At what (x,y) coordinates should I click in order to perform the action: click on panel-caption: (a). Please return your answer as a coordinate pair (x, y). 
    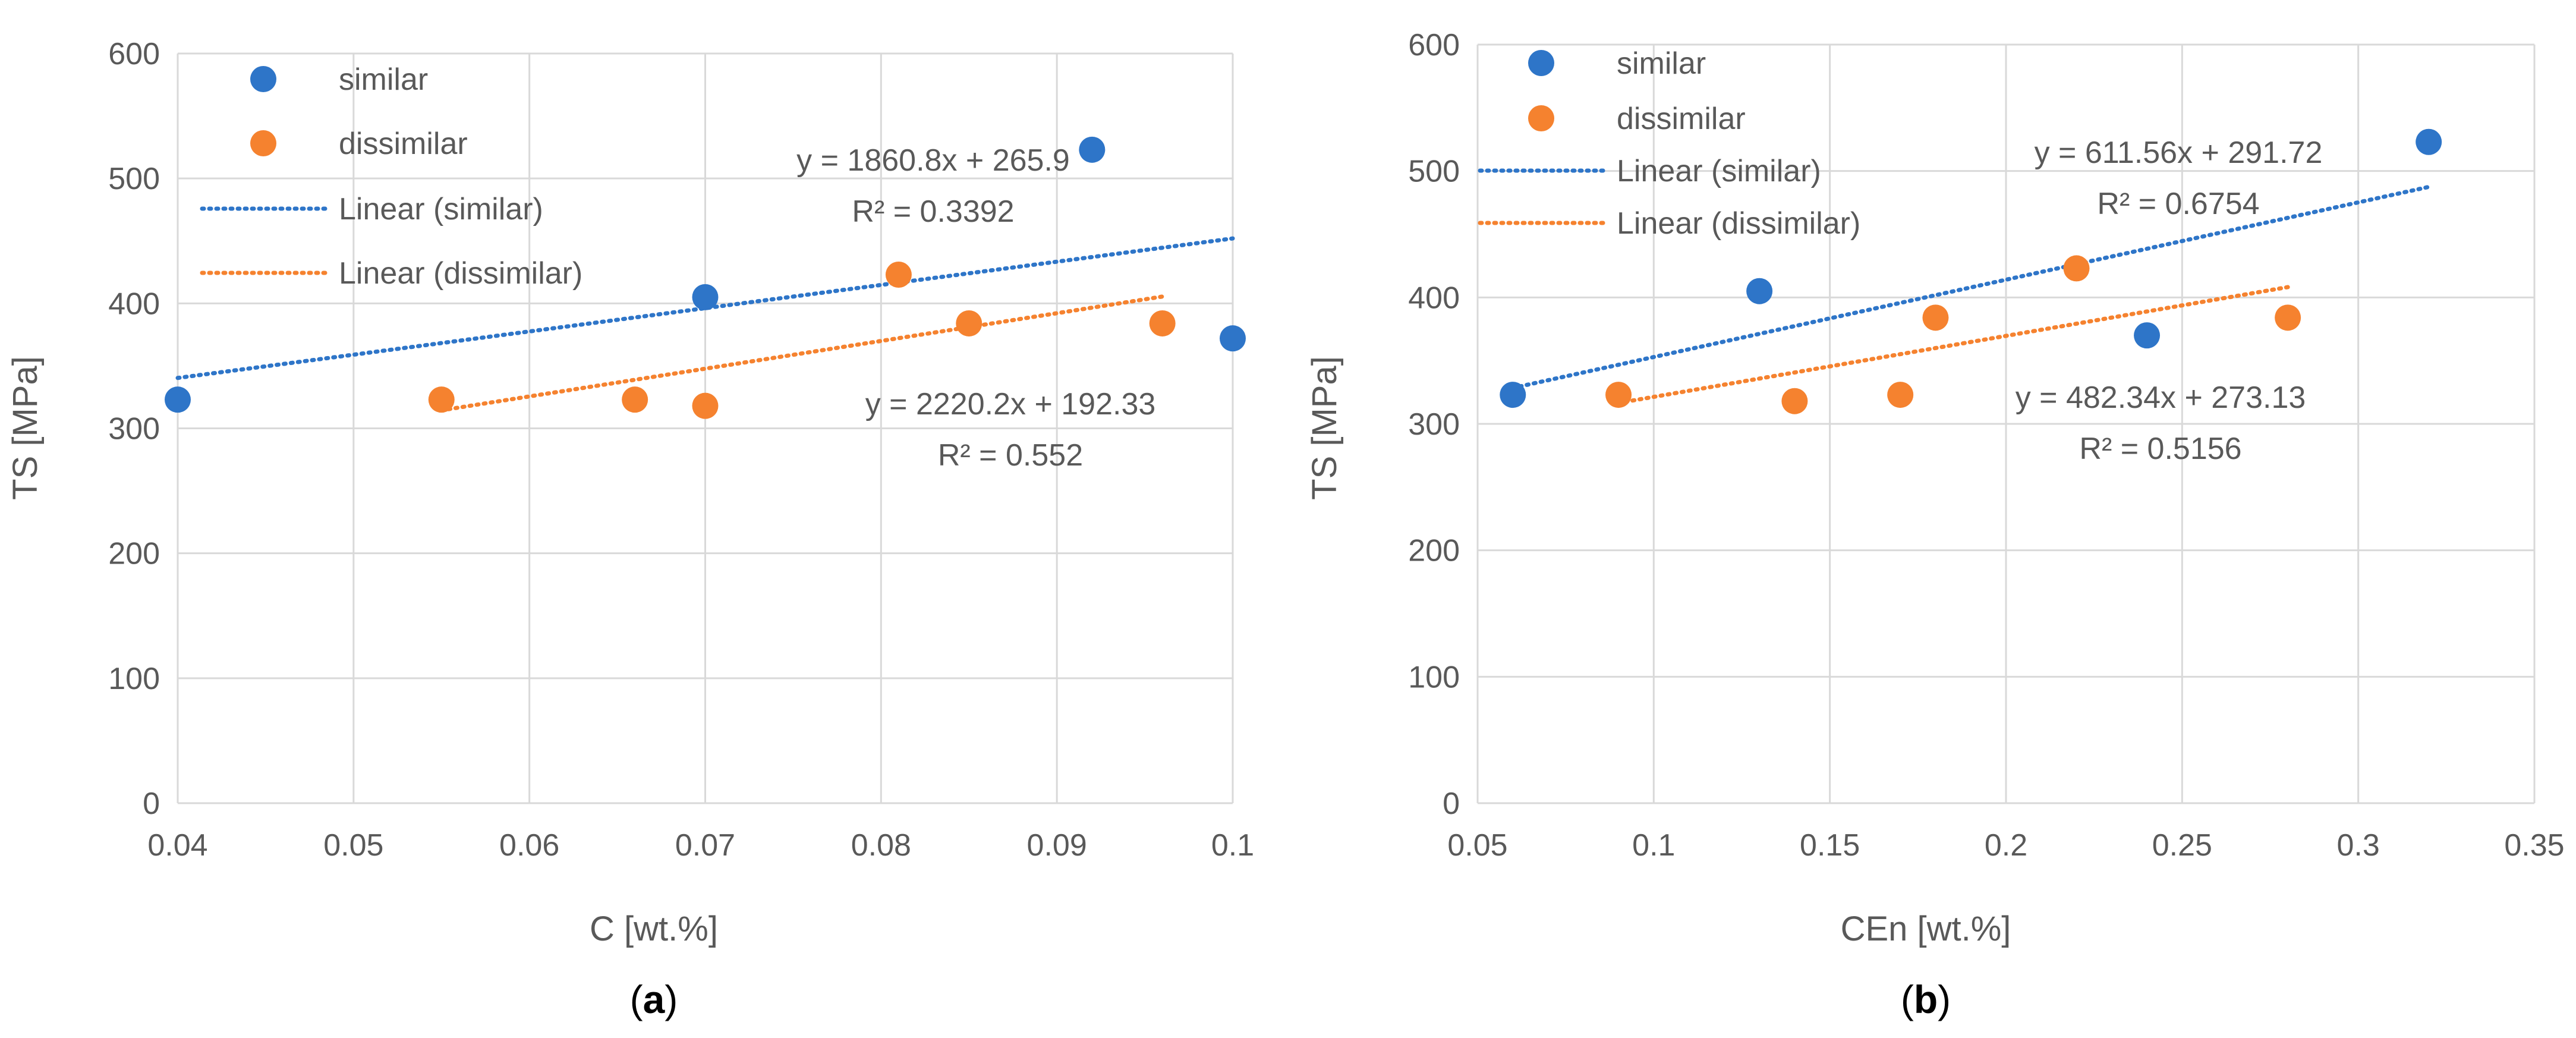
    Looking at the image, I should click on (654, 999).